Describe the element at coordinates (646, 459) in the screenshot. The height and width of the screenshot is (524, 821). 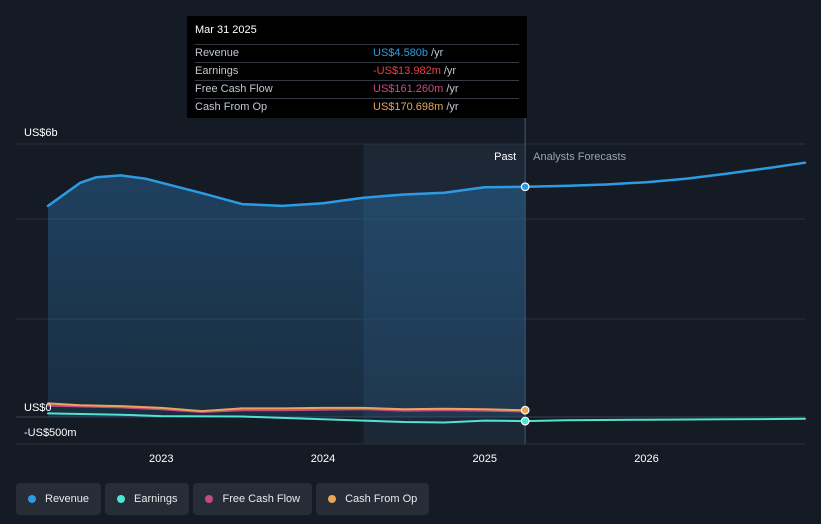
I see `x-tick-label: 2026` at that location.